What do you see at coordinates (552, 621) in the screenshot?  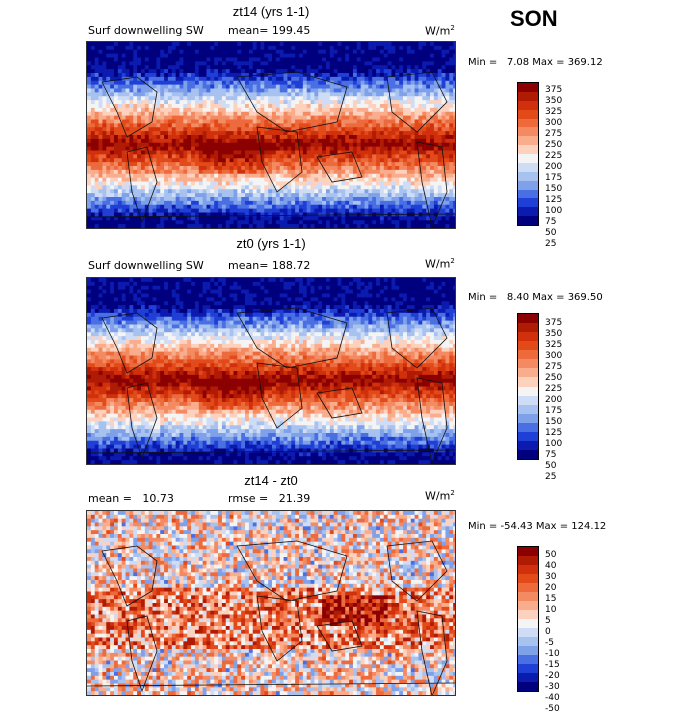 I see `colorbar-tick-label: 5` at bounding box center [552, 621].